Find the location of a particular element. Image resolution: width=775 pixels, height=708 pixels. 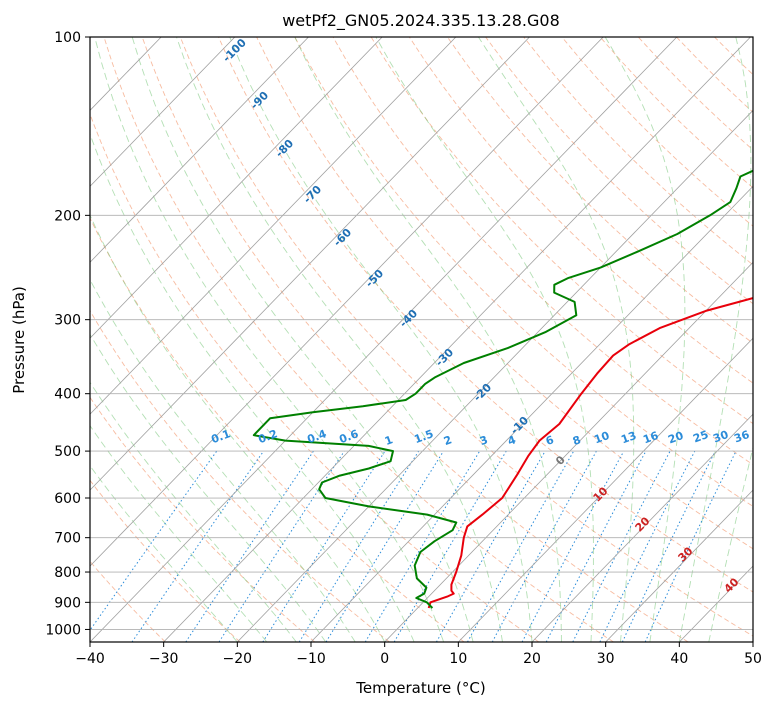

mixing-ratio-label: 0.2 is located at coordinates (267, 436).